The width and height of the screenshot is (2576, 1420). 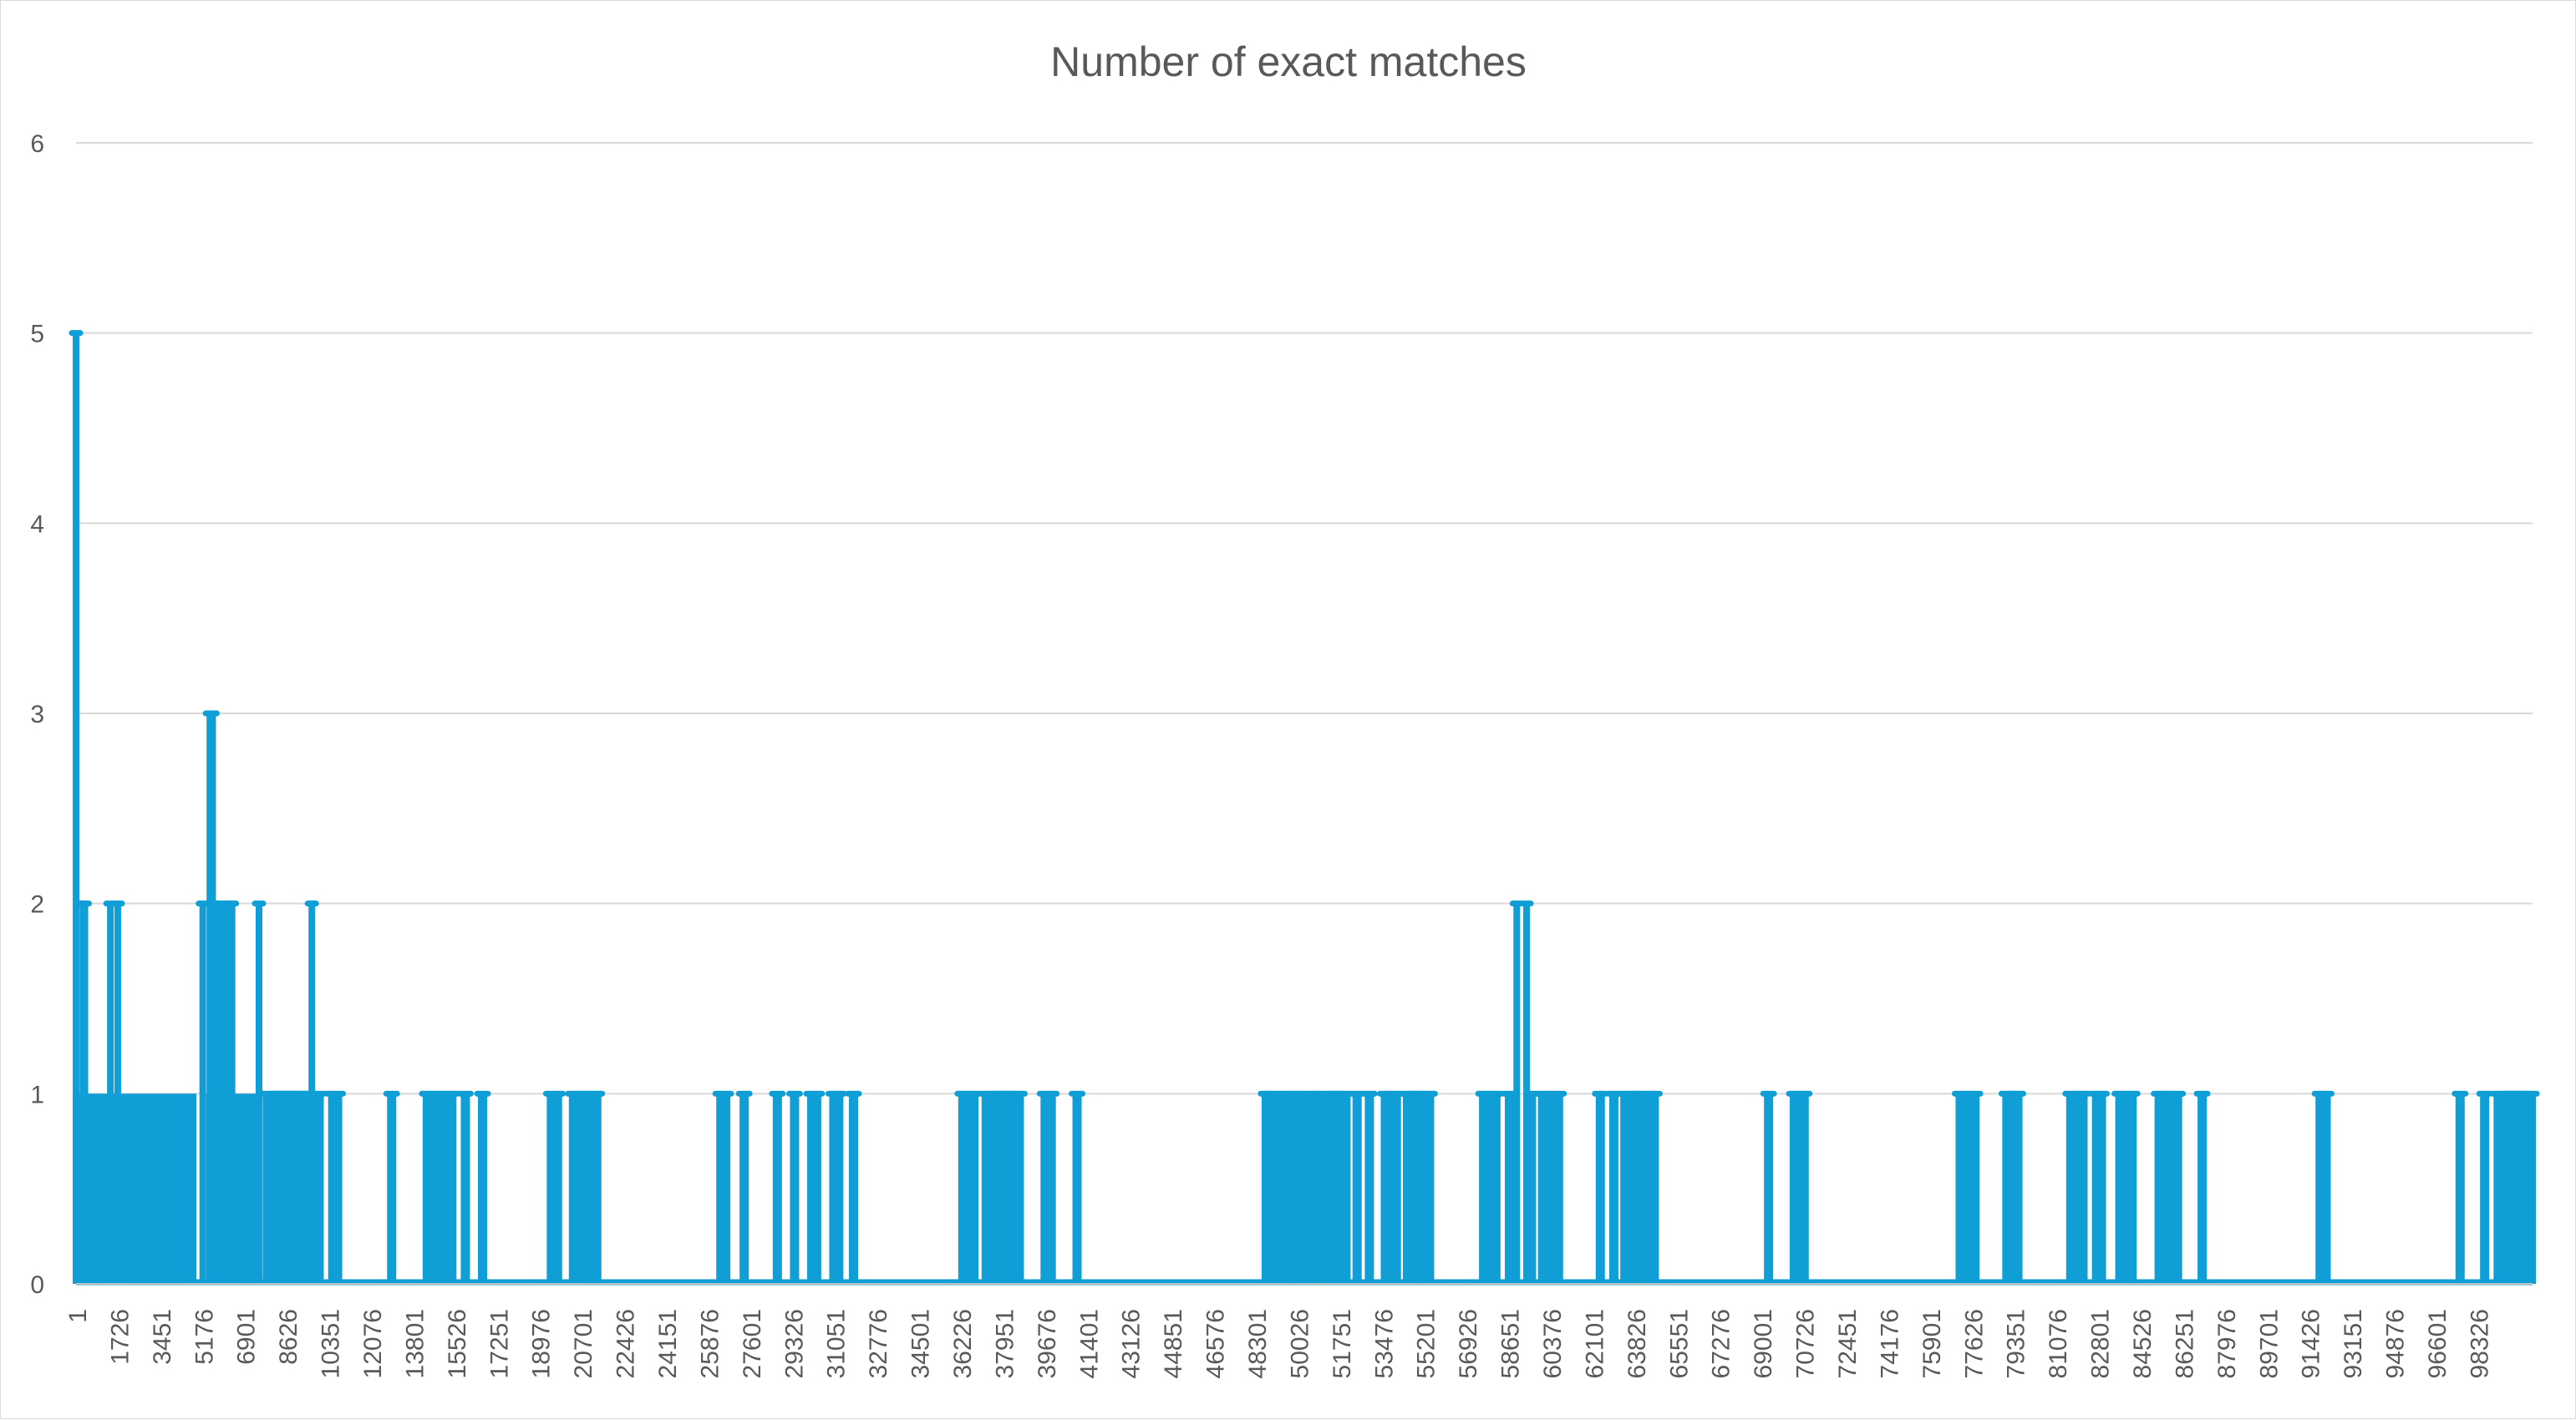 What do you see at coordinates (583, 1343) in the screenshot?
I see `x-tick-label: 20701` at bounding box center [583, 1343].